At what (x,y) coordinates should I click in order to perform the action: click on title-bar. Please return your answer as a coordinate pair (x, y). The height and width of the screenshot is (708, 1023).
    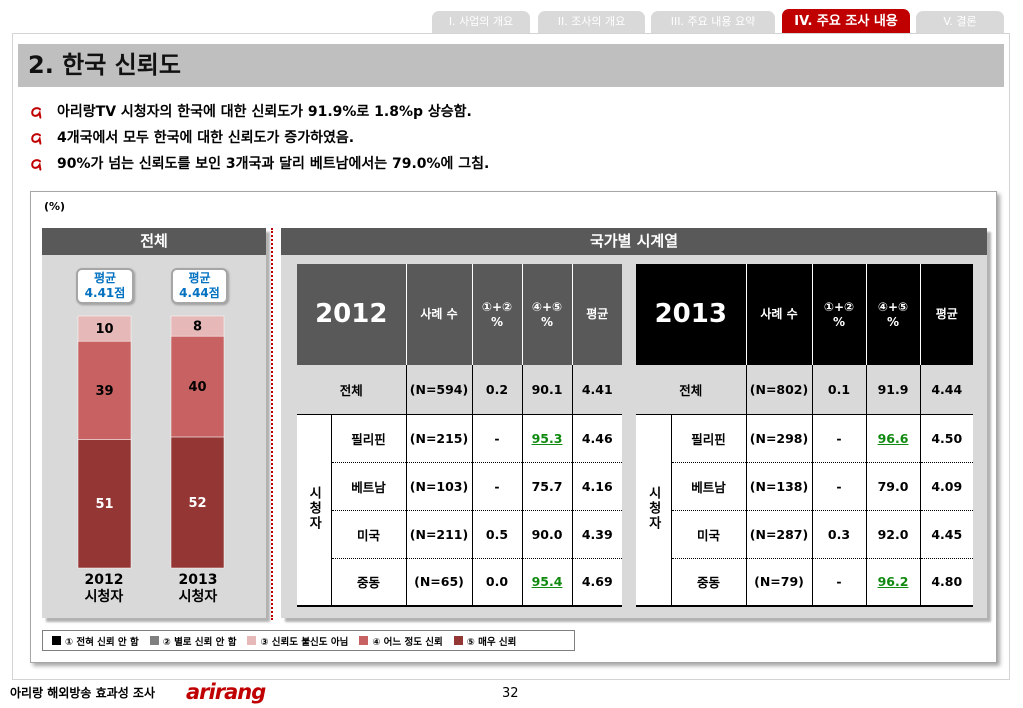
    Looking at the image, I should click on (511, 65).